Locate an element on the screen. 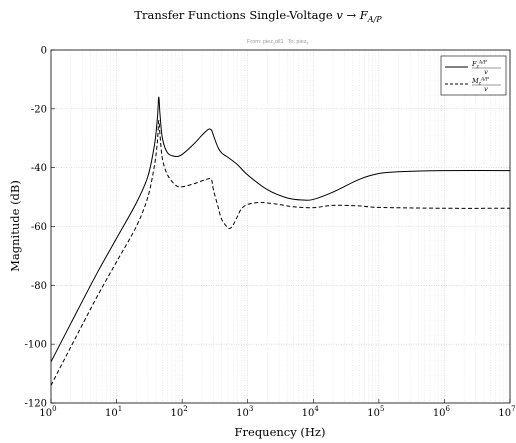  x-tick-label: 10³ is located at coordinates (244, 412).